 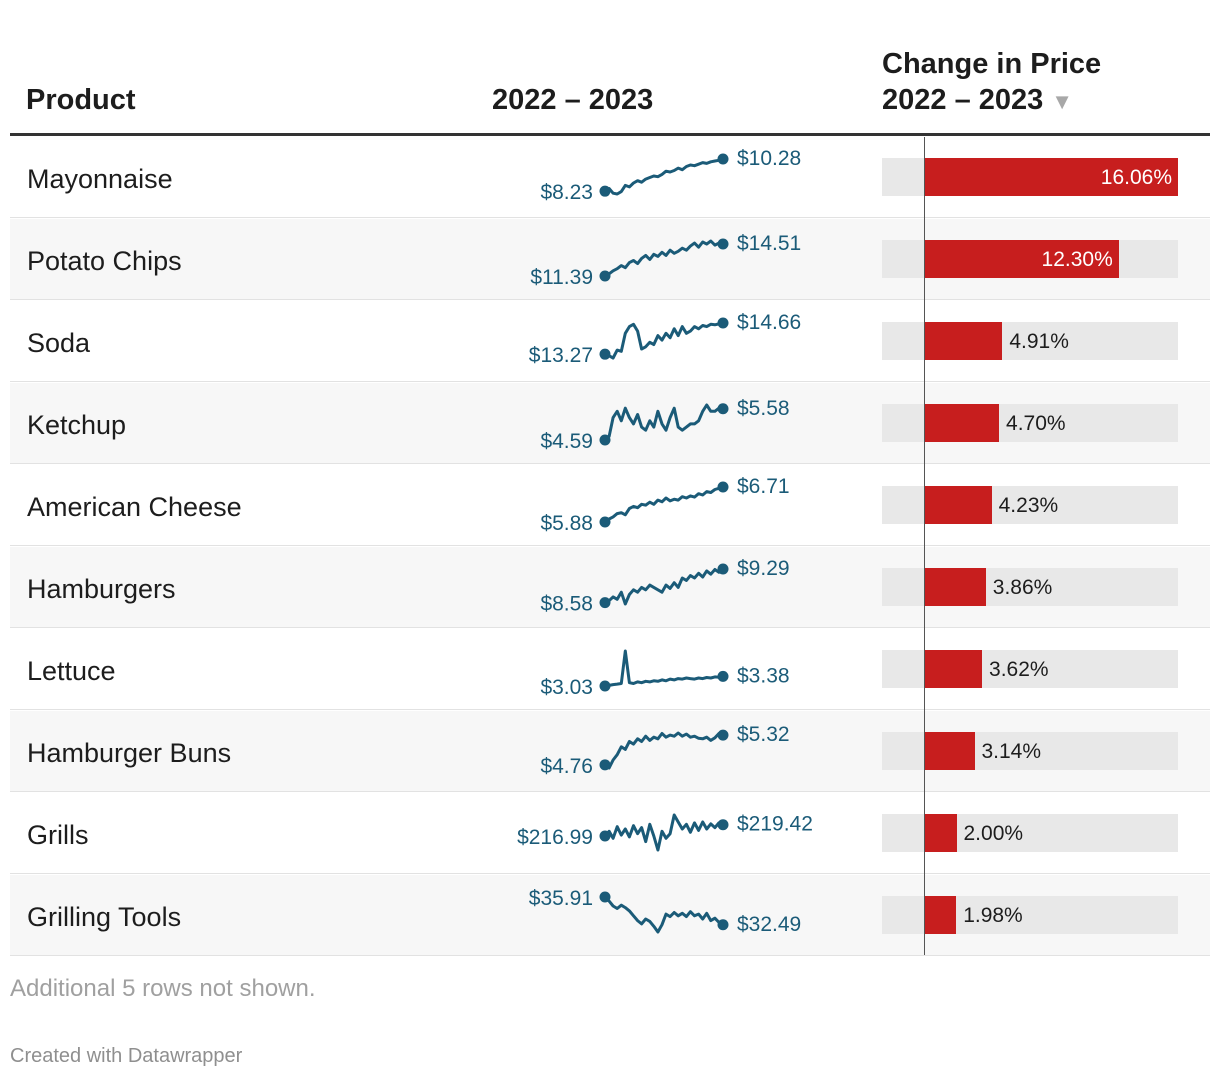 What do you see at coordinates (81, 100) in the screenshot?
I see `column-header-product: Product` at bounding box center [81, 100].